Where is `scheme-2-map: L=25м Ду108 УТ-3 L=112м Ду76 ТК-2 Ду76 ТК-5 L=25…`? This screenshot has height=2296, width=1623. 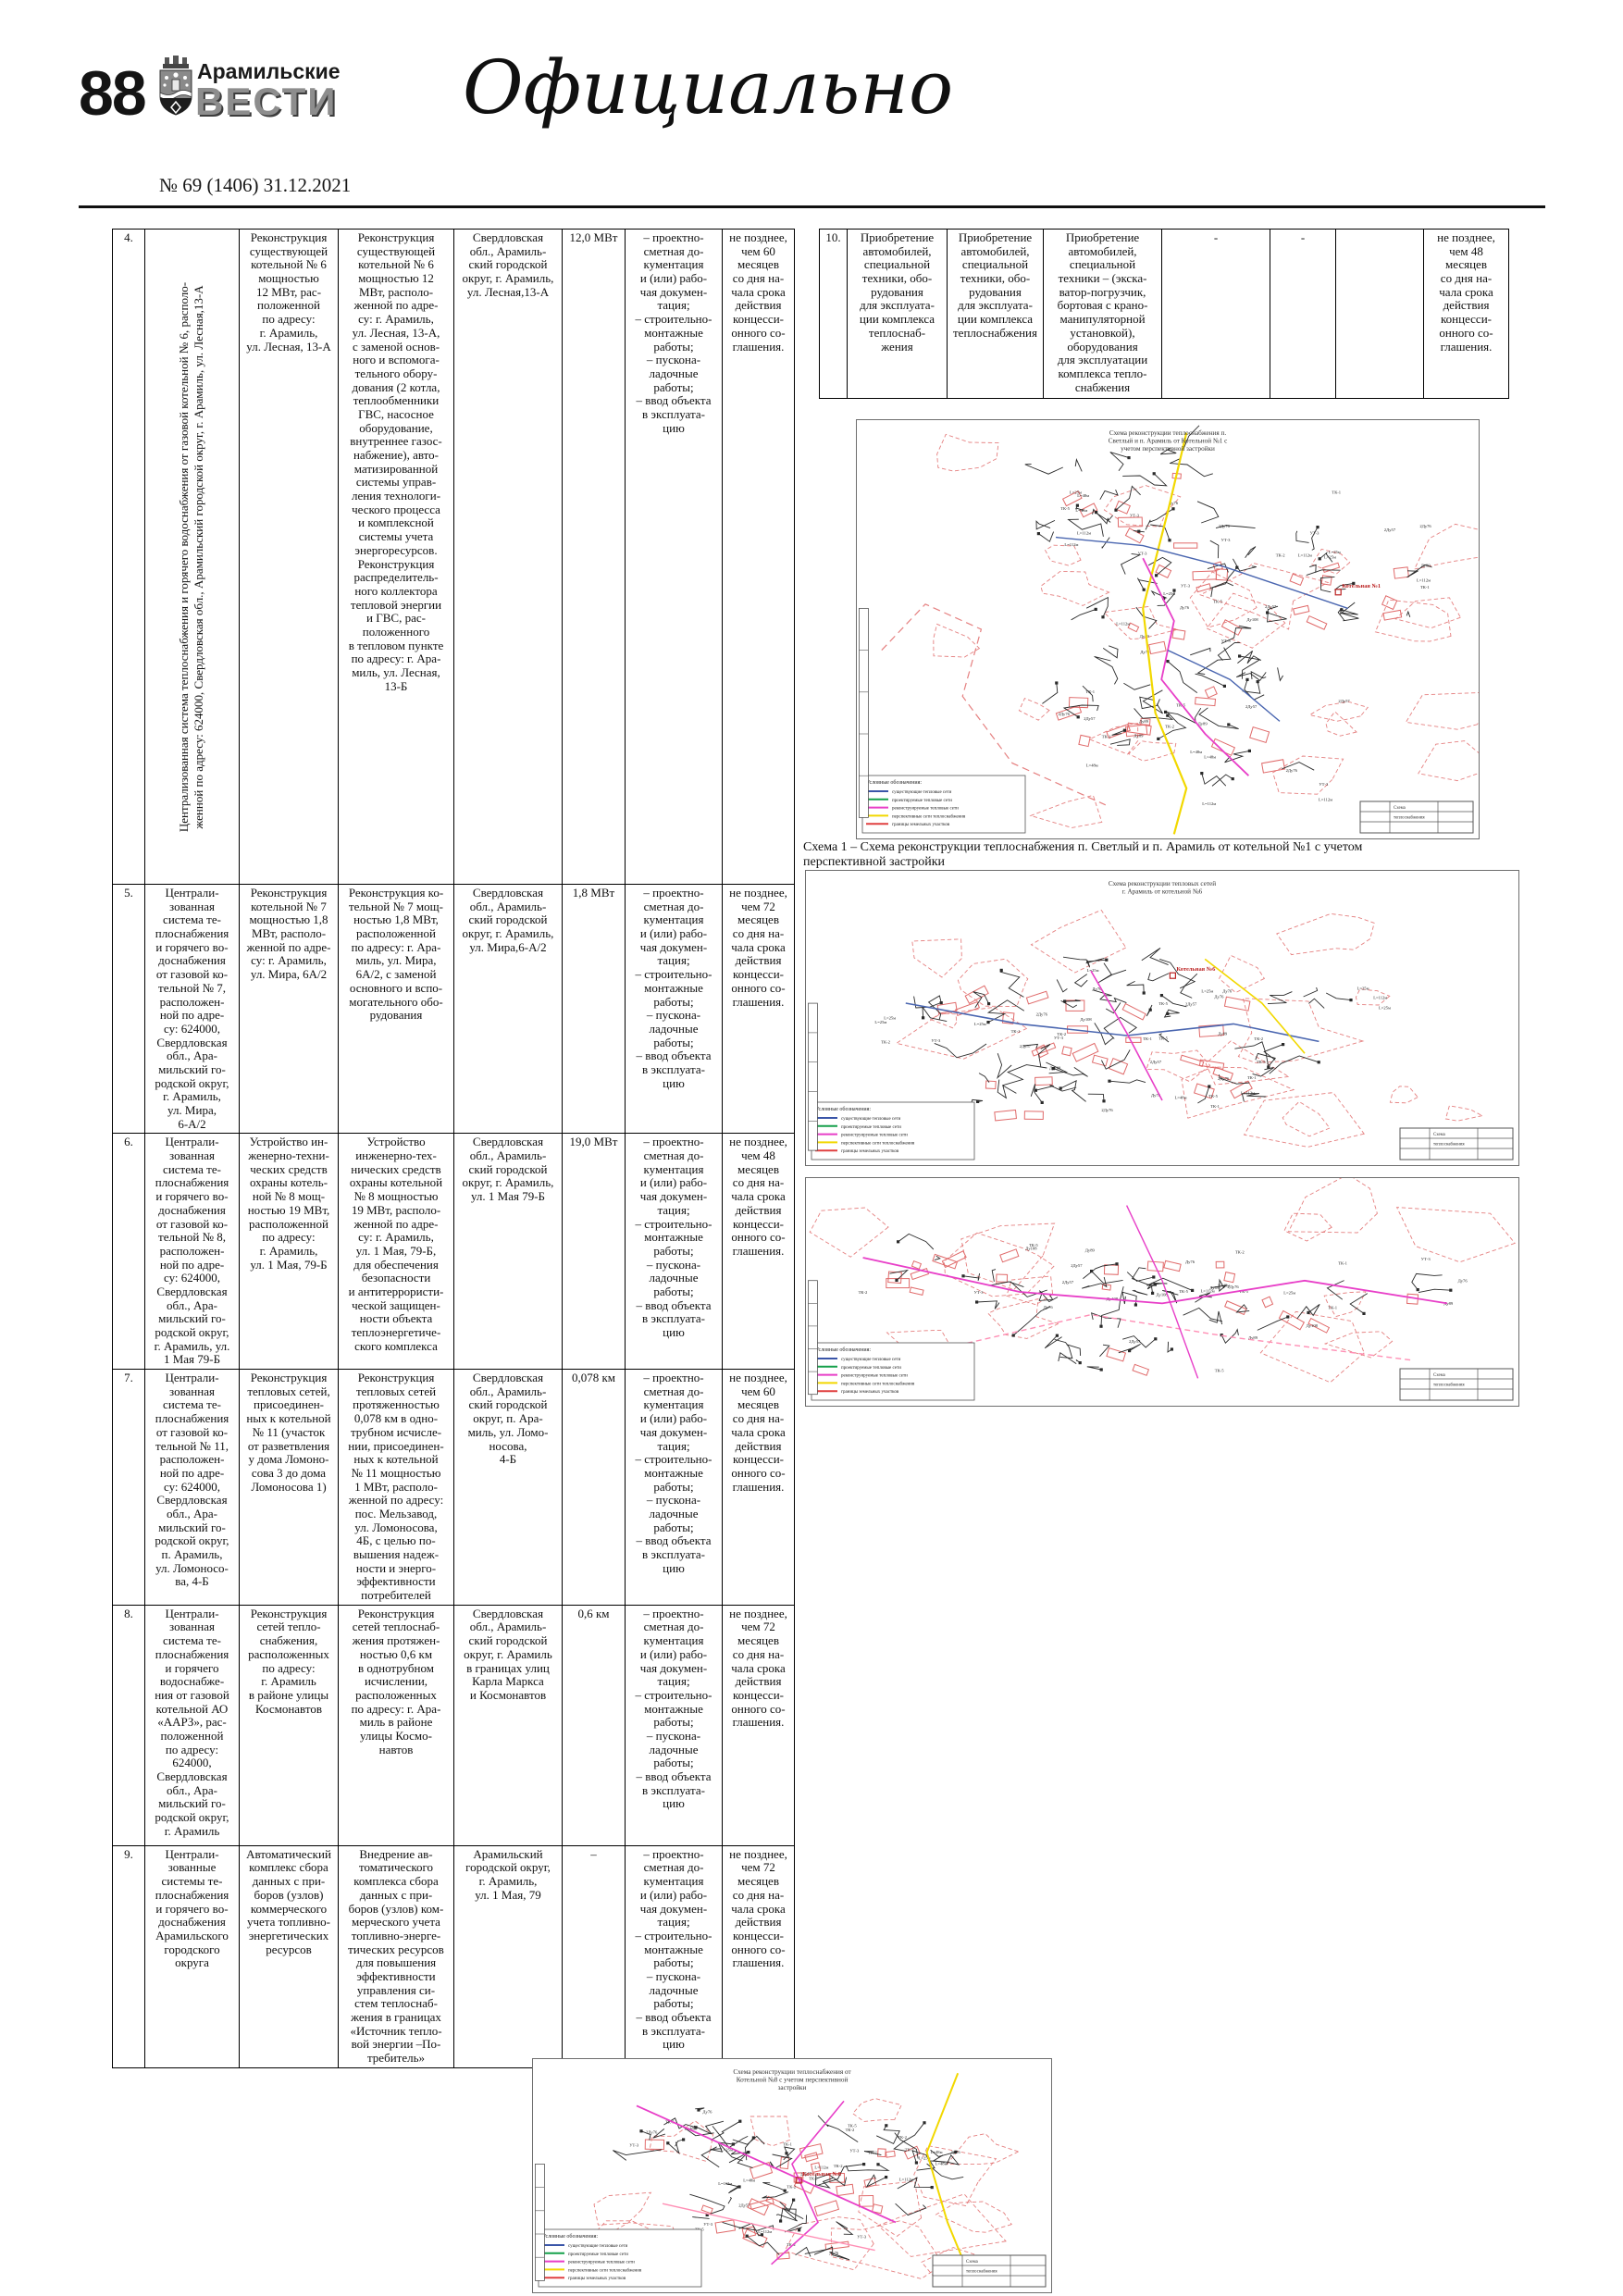 scheme-2-map: L=25м Ду108 УТ-3 L=112м Ду76 ТК-2 Ду76 ТК-5 L=25… is located at coordinates (1161, 1020).